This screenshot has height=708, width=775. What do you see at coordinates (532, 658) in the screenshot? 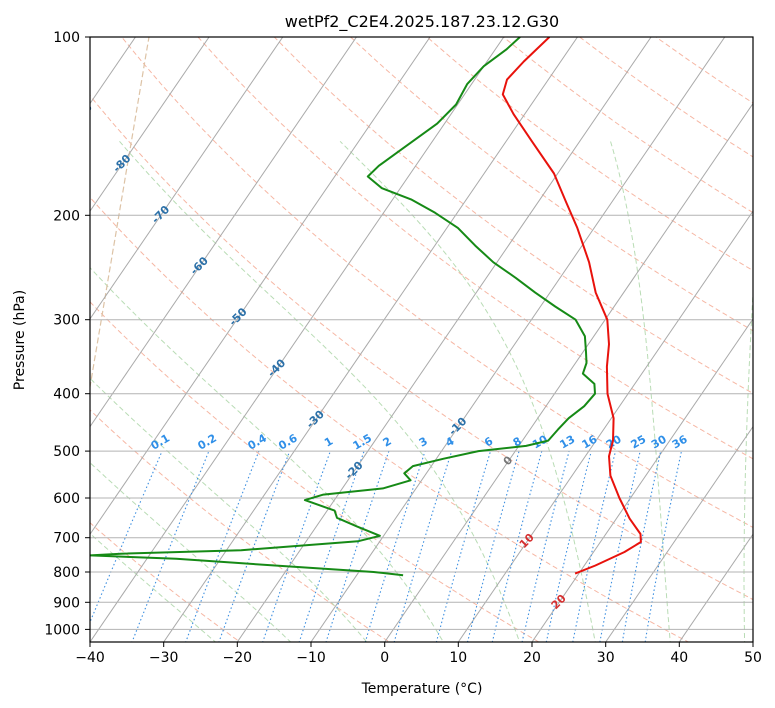
I see `x-tick-label: 20` at bounding box center [532, 658].